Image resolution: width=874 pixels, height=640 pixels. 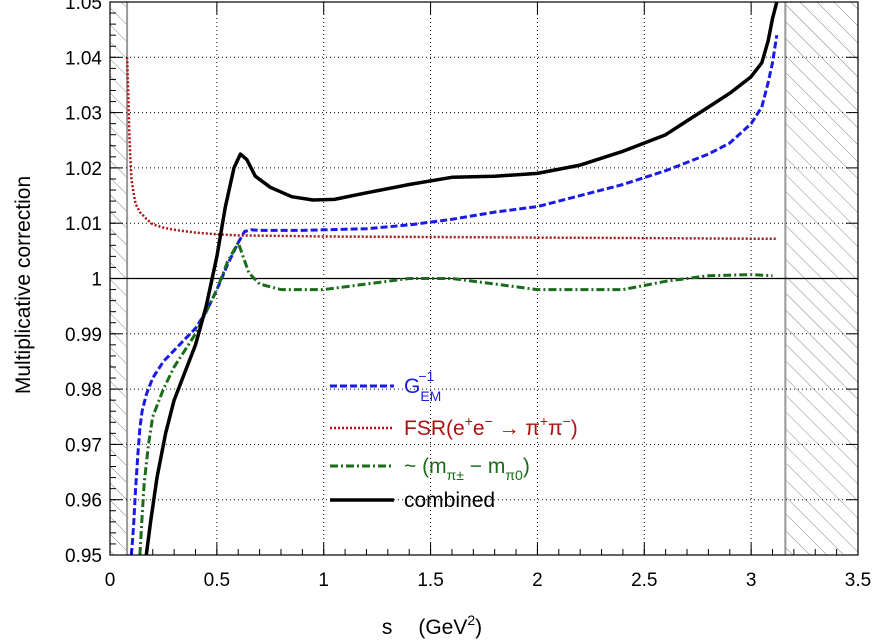 What do you see at coordinates (751, 580) in the screenshot?
I see `x-tick-label-6: 3` at bounding box center [751, 580].